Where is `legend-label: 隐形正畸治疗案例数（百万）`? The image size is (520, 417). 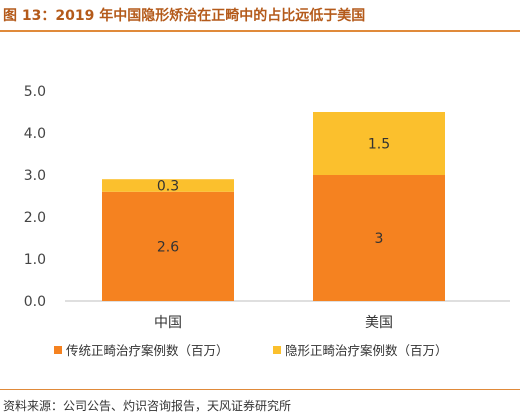 legend-label: 隐形正畸治疗案例数（百万） is located at coordinates (366, 350).